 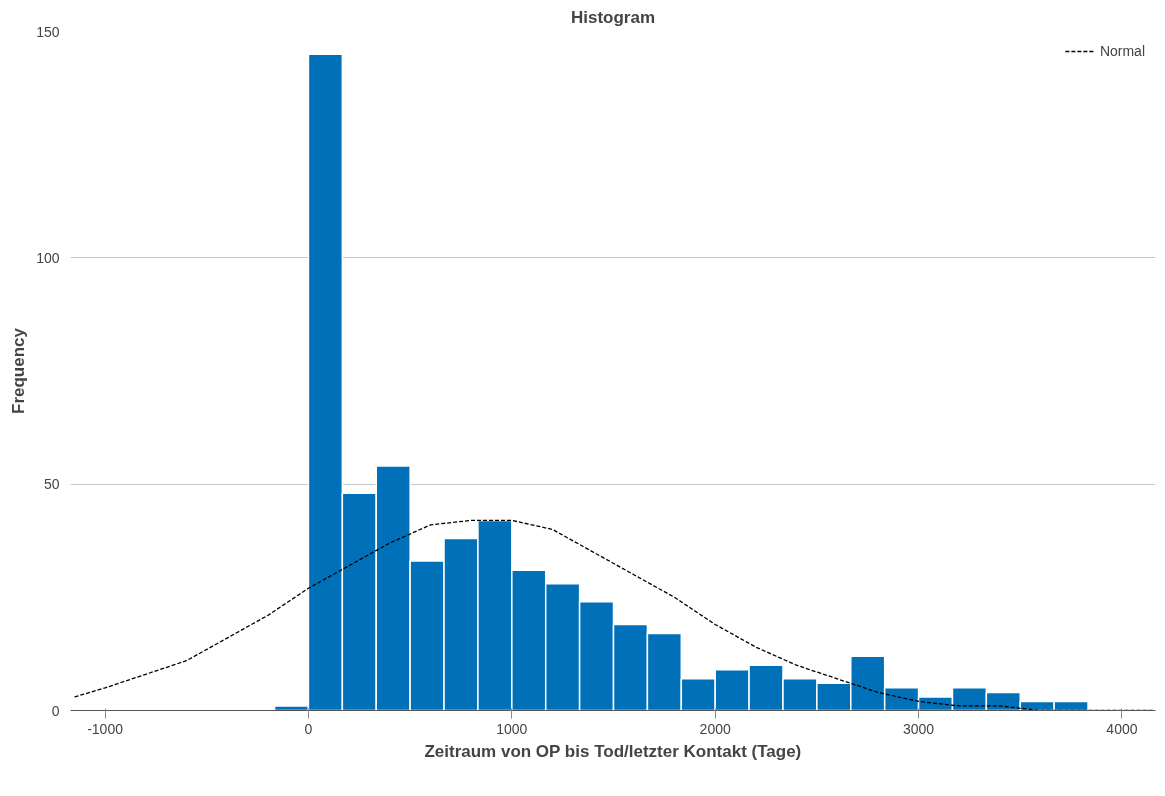 What do you see at coordinates (1122, 728) in the screenshot?
I see `x-tick-label: 4000` at bounding box center [1122, 728].